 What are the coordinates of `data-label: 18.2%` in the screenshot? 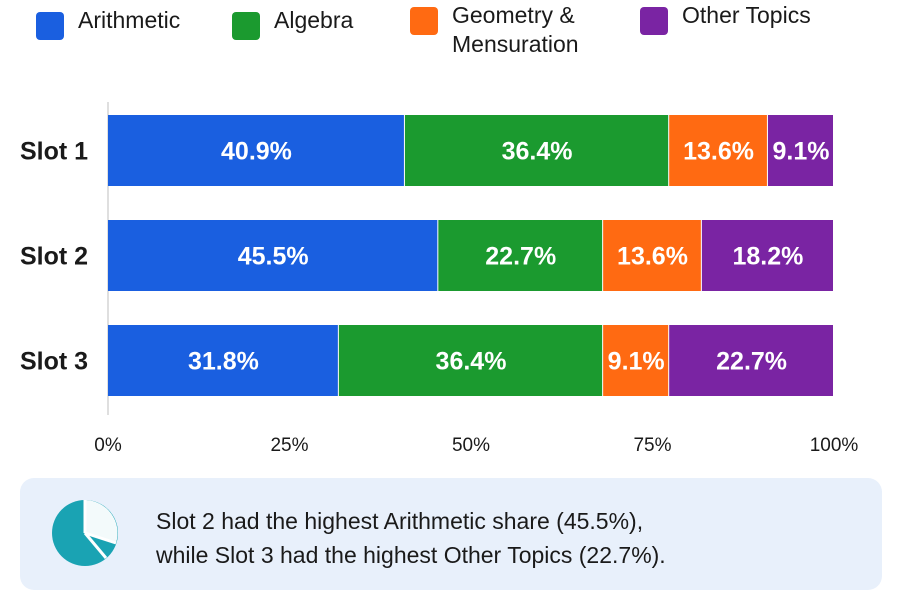 It's located at (767, 257).